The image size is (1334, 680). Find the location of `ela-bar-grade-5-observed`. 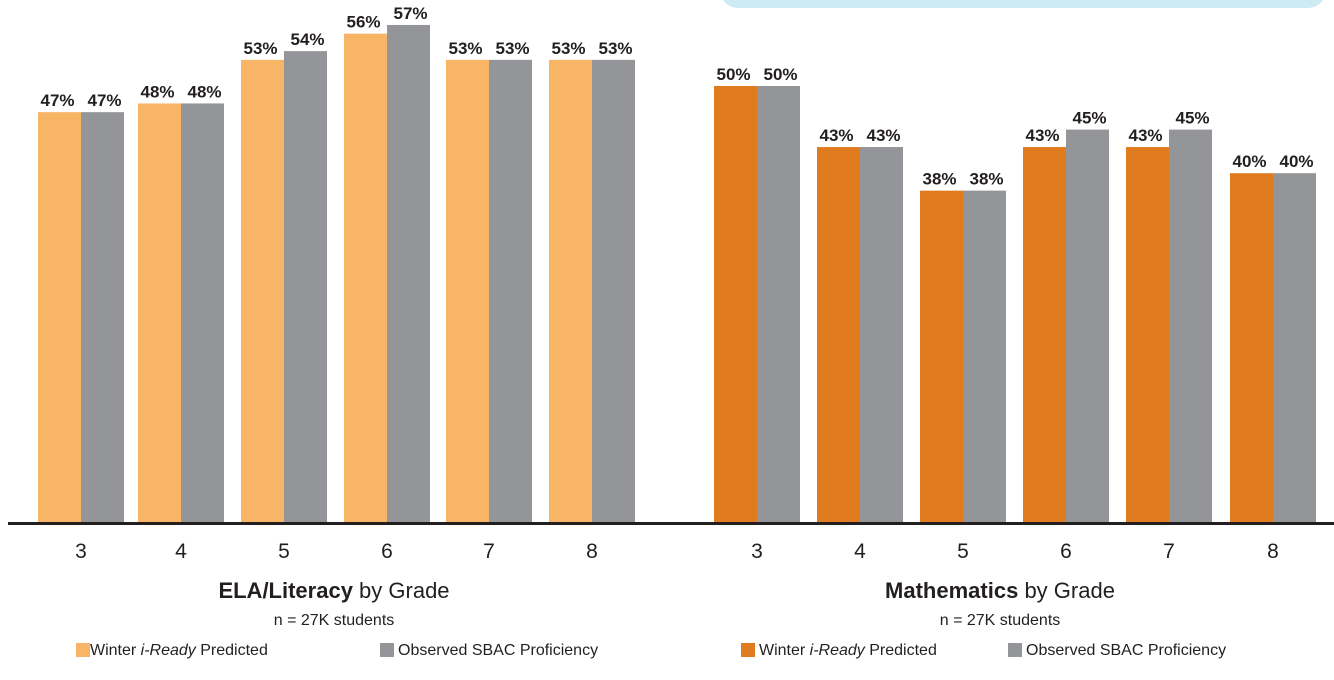

ela-bar-grade-5-observed is located at coordinates (305, 287).